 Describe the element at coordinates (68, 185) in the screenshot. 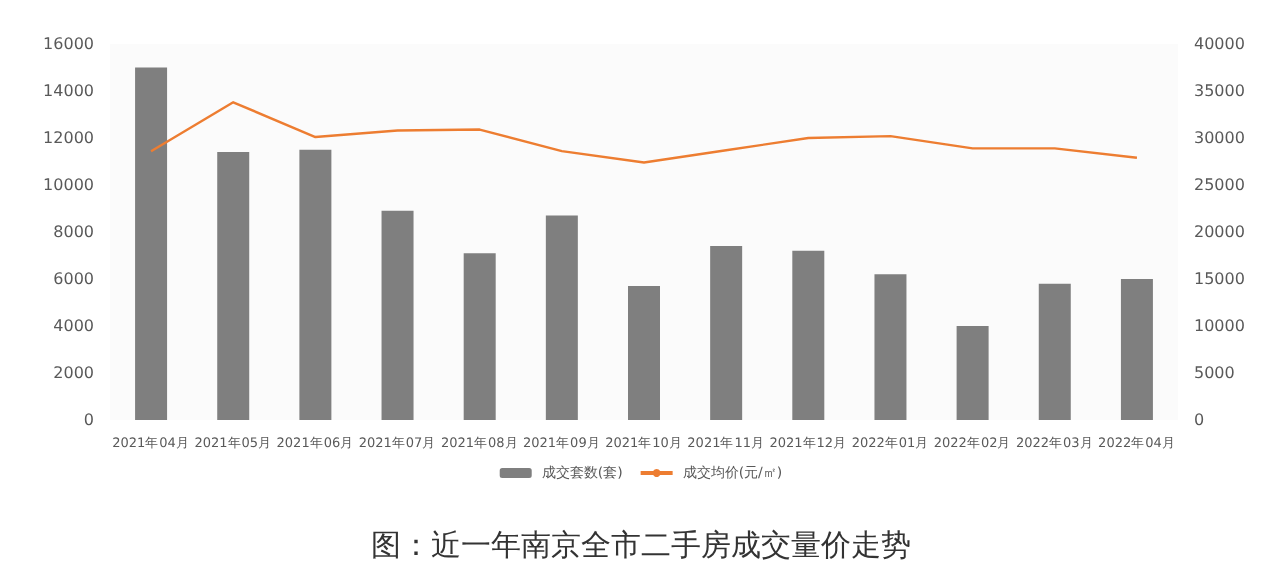

I see `y-tick-label: 10000` at that location.